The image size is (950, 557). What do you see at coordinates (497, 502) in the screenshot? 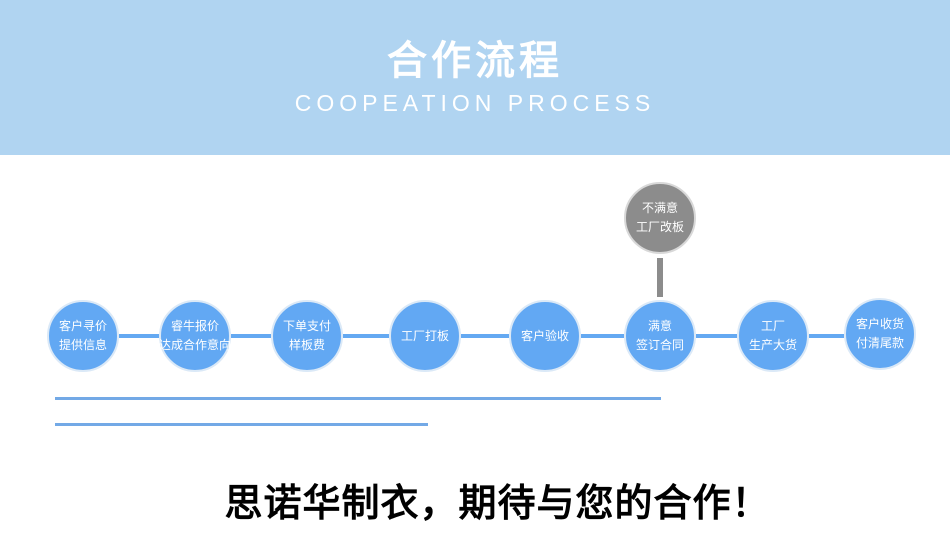
I see `slogan: 思诺华制衣，期待与您的合作！` at bounding box center [497, 502].